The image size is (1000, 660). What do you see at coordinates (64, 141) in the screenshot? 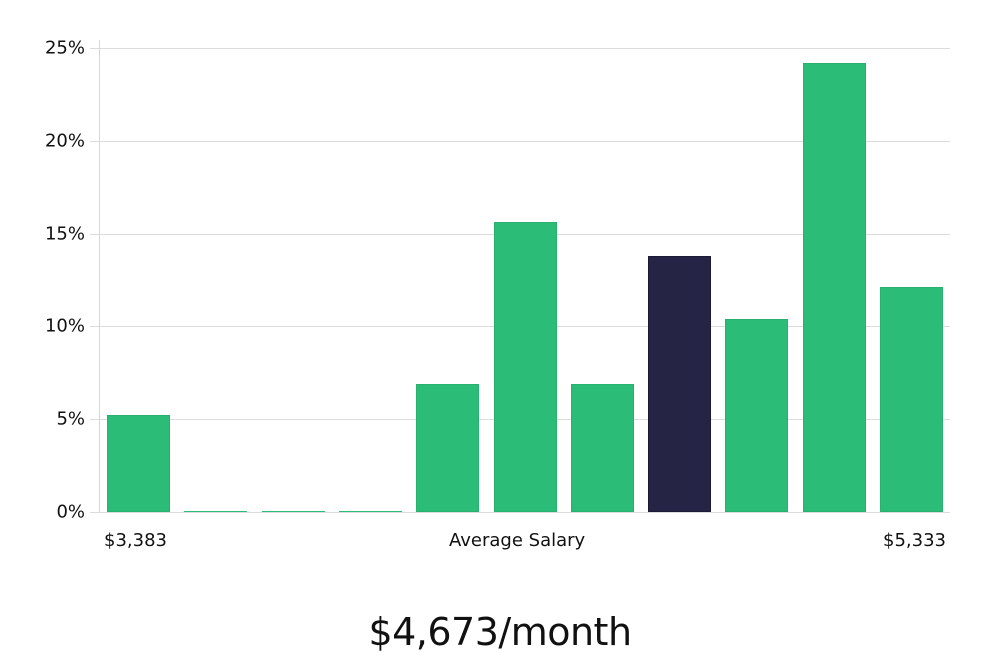
I see `y-tick-label: 20%` at bounding box center [64, 141].